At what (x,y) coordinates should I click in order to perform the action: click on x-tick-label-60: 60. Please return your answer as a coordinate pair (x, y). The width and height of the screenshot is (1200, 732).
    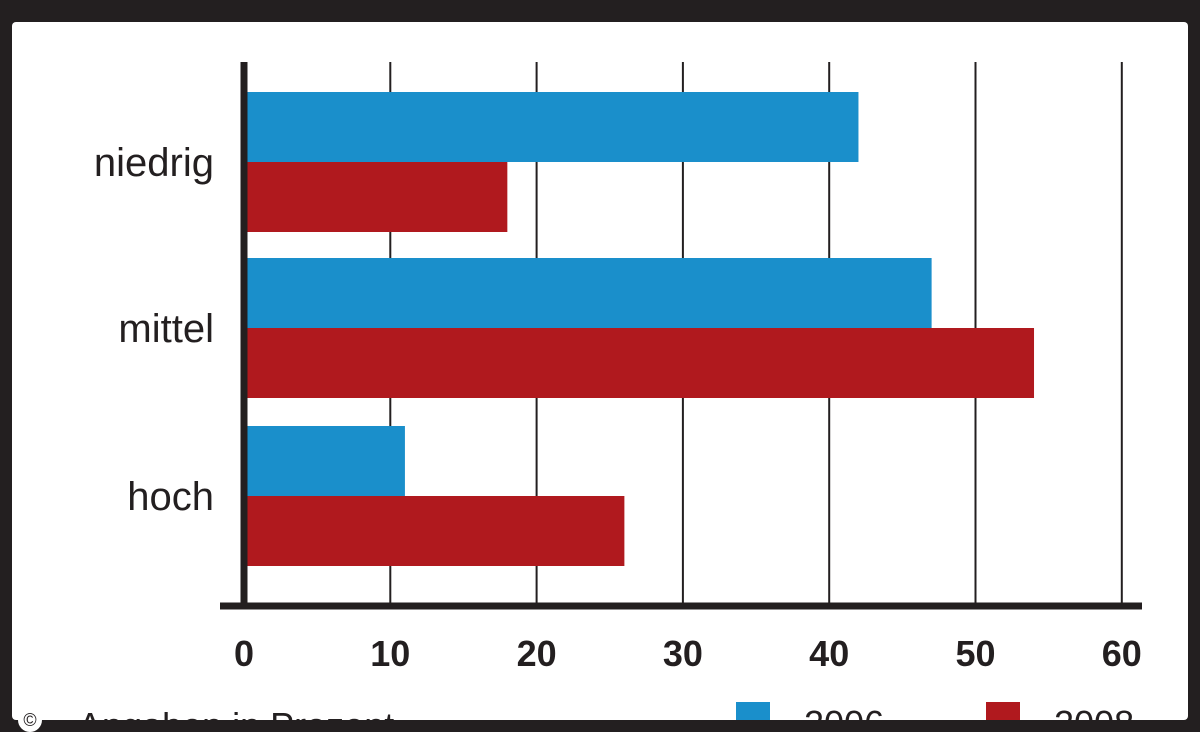
    Looking at the image, I should click on (1122, 653).